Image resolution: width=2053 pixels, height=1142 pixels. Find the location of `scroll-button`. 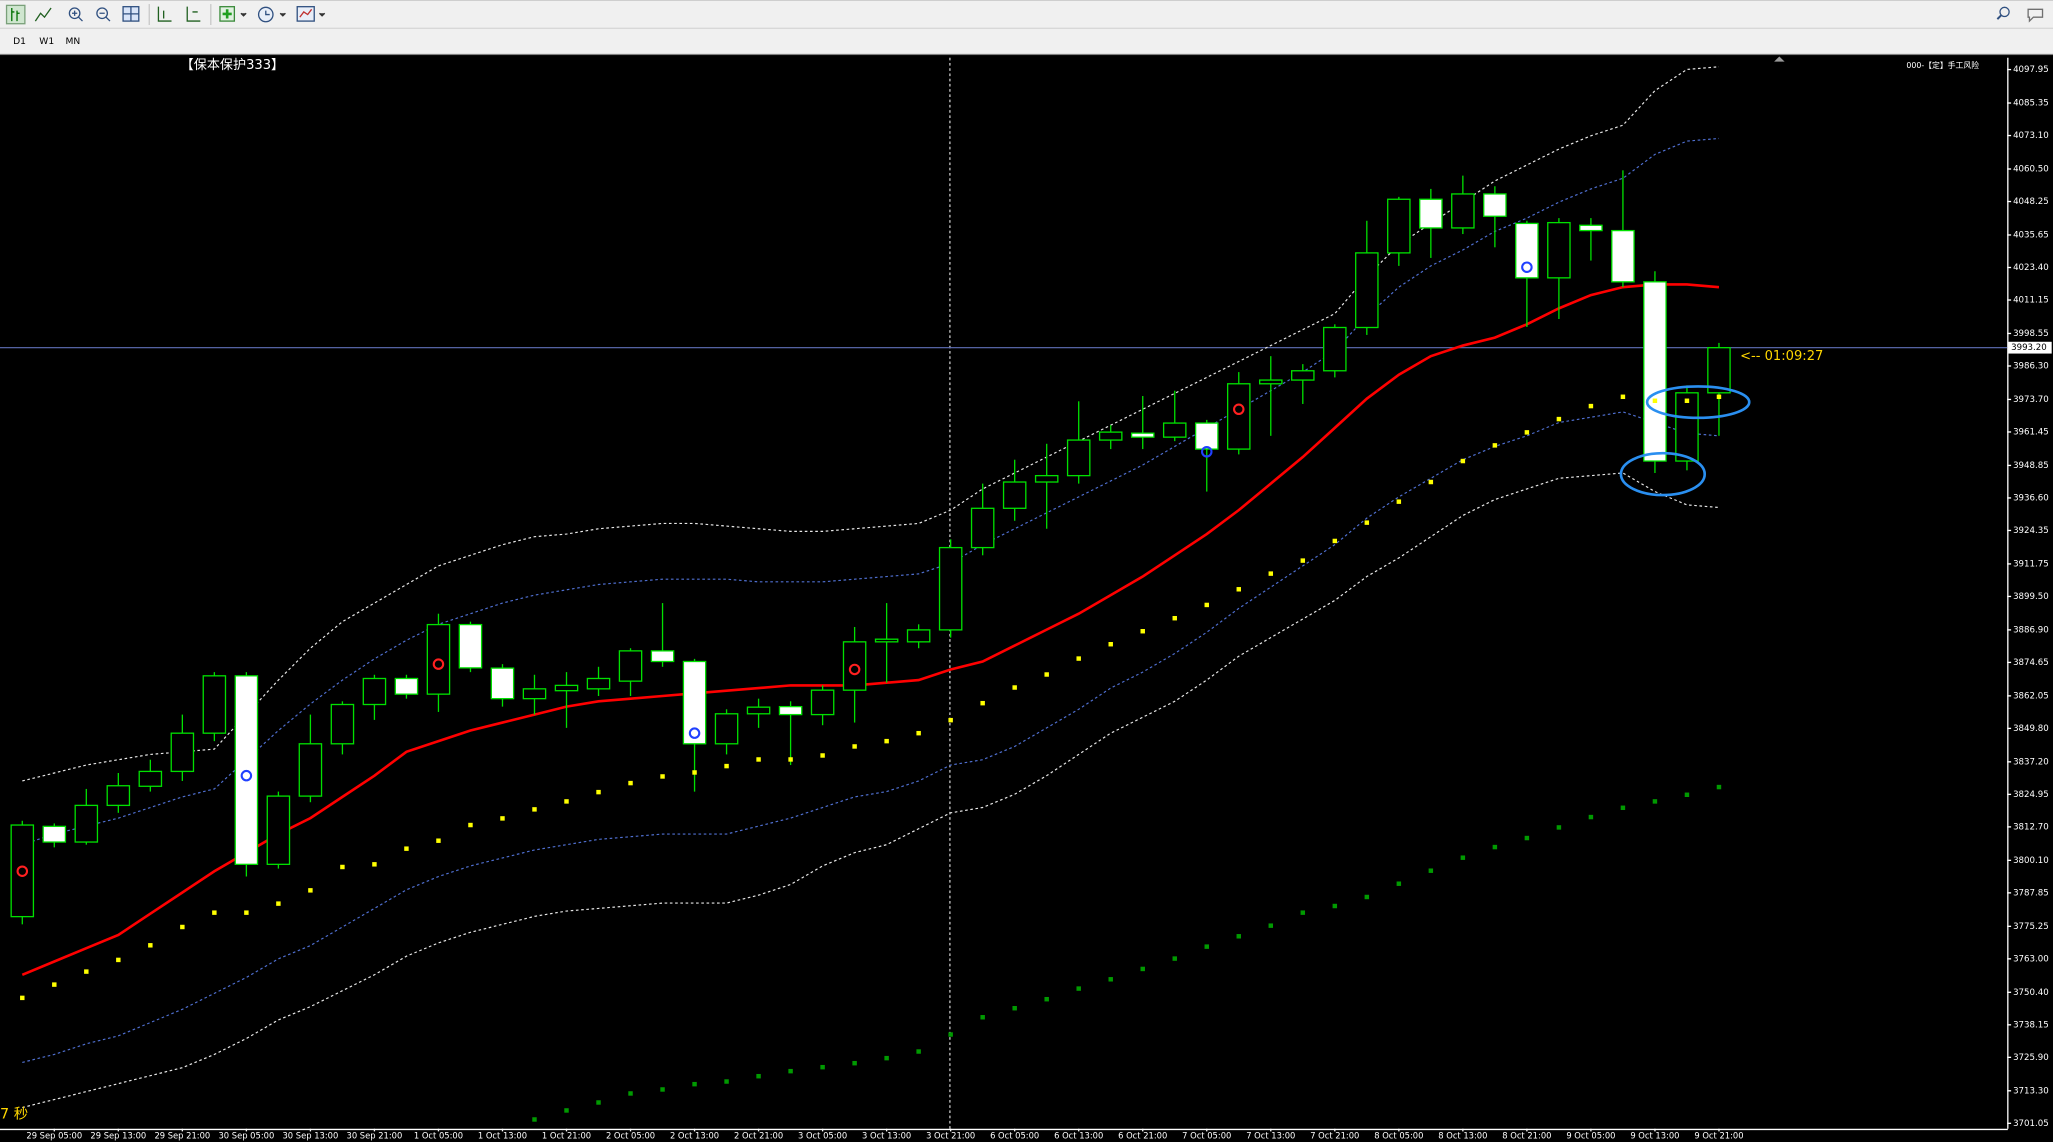

scroll-button is located at coordinates (164, 14).